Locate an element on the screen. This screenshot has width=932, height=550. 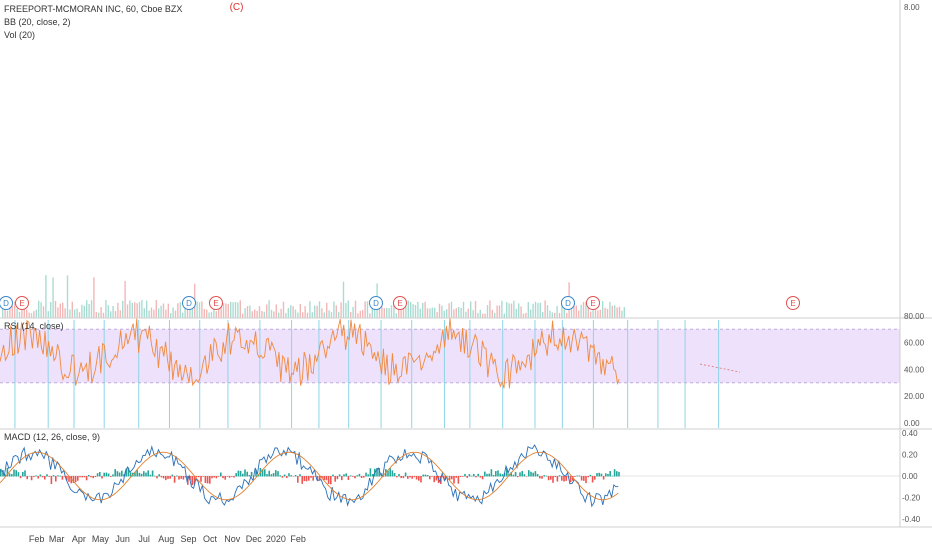
event-marker-label: D is located at coordinates (568, 303).